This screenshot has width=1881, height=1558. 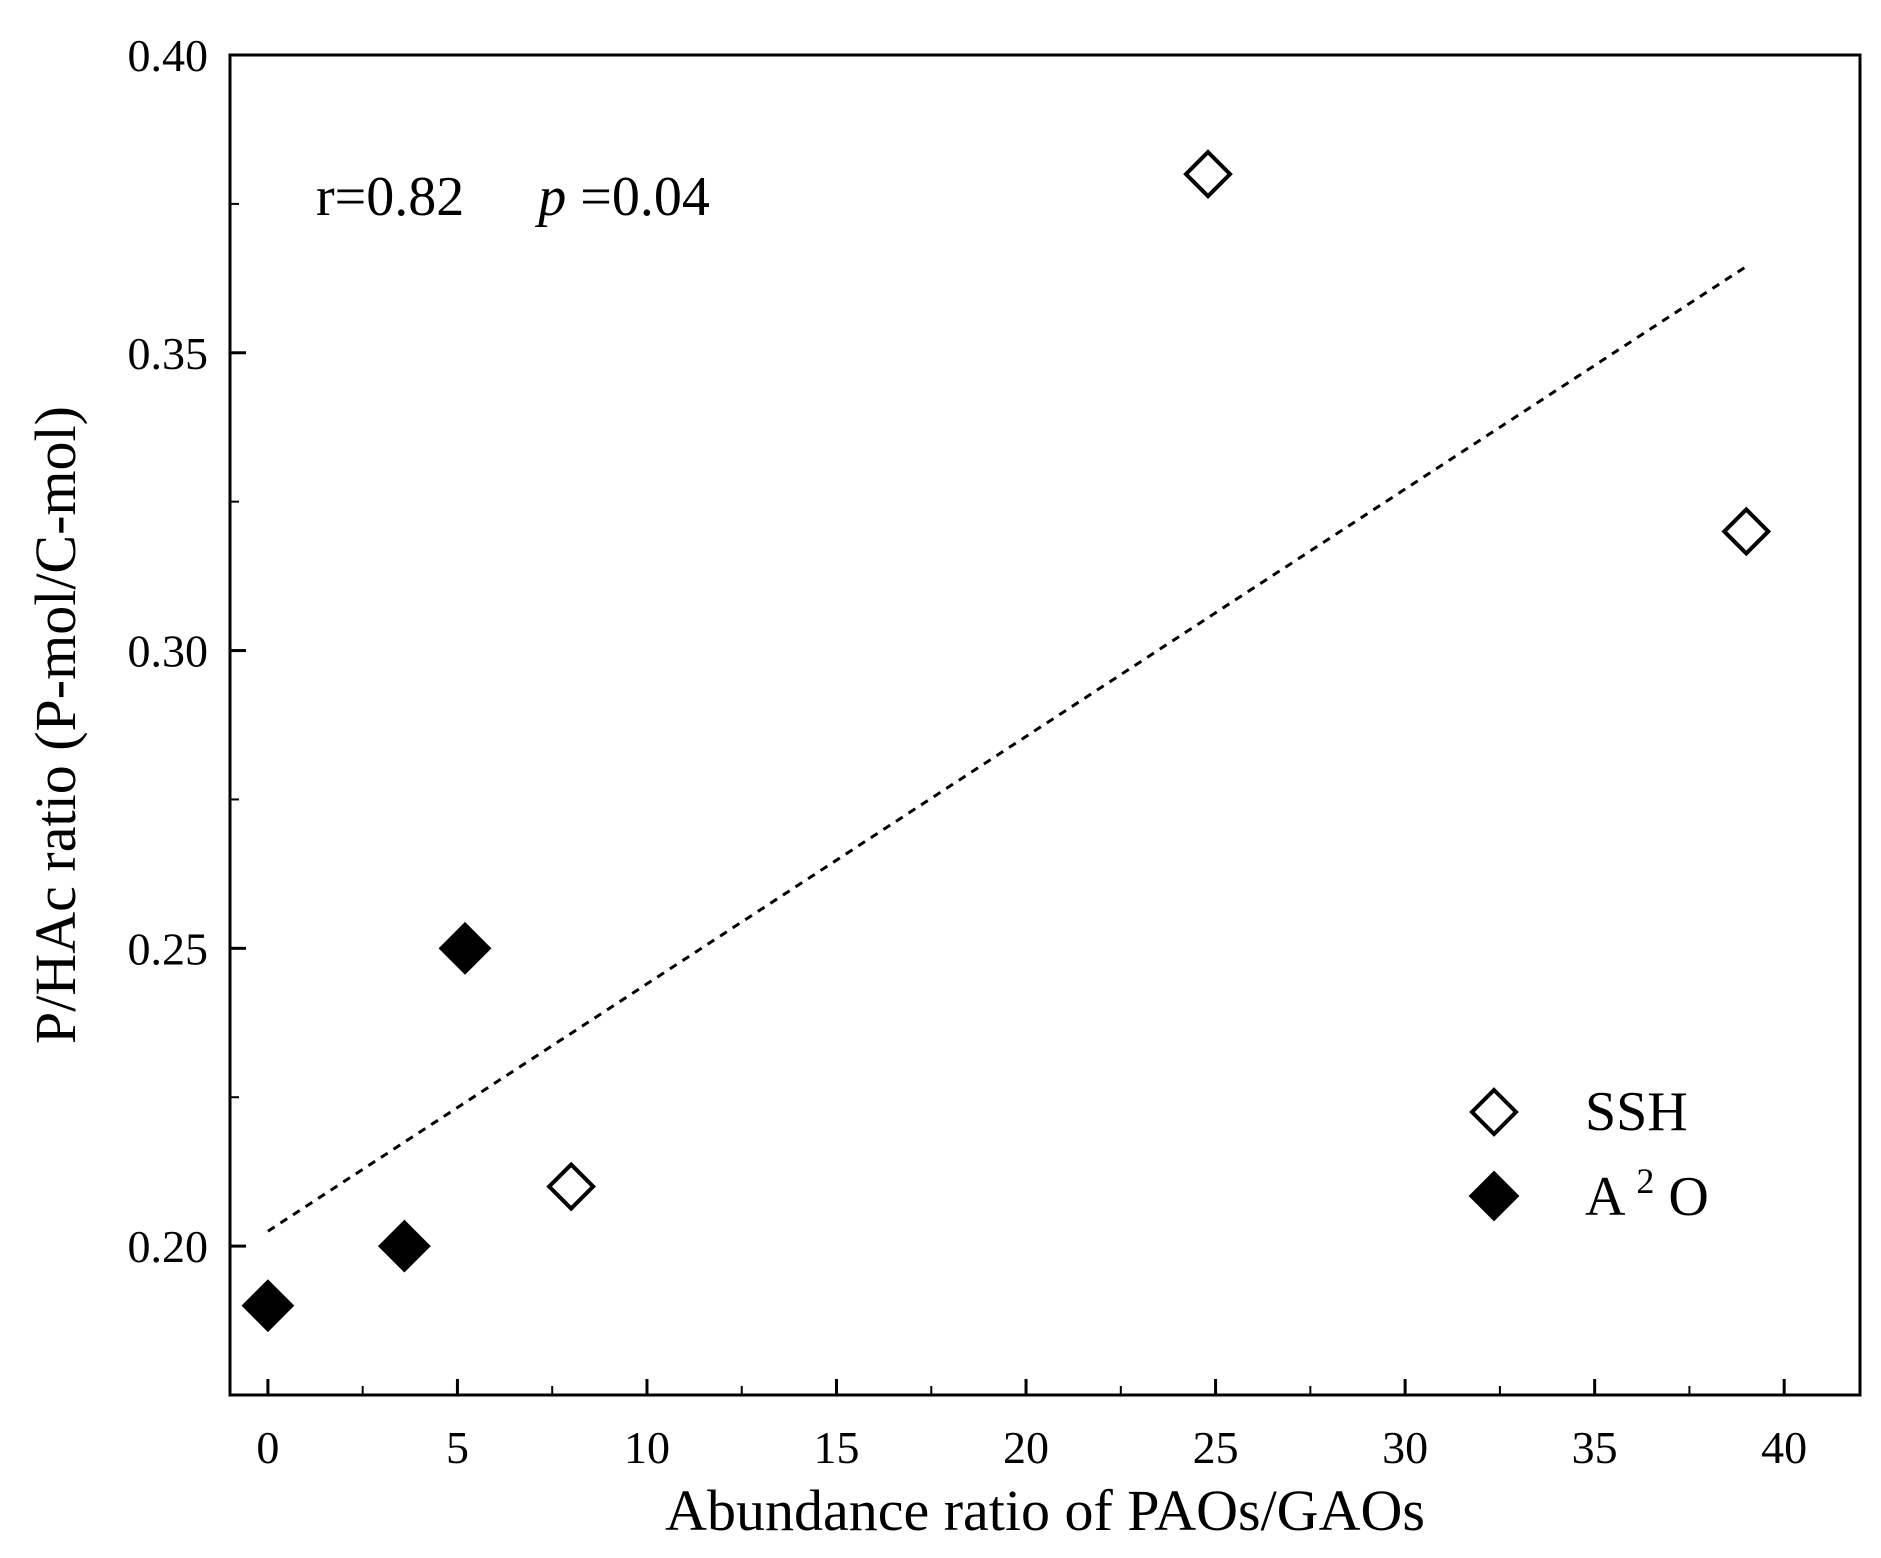 I want to click on x-tick-label: 25, so click(x=1216, y=1447).